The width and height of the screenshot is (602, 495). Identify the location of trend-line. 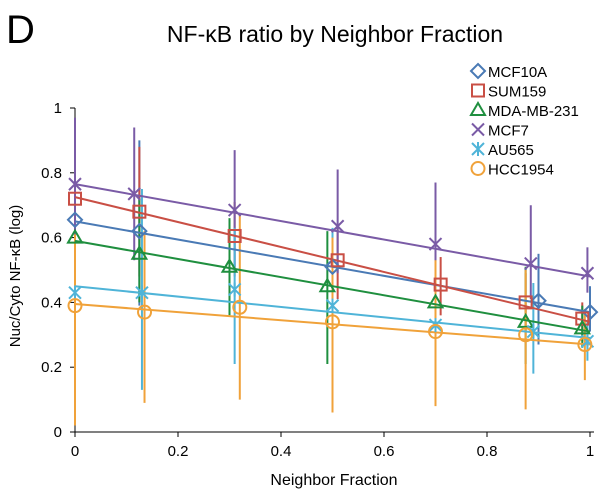
(332, 324).